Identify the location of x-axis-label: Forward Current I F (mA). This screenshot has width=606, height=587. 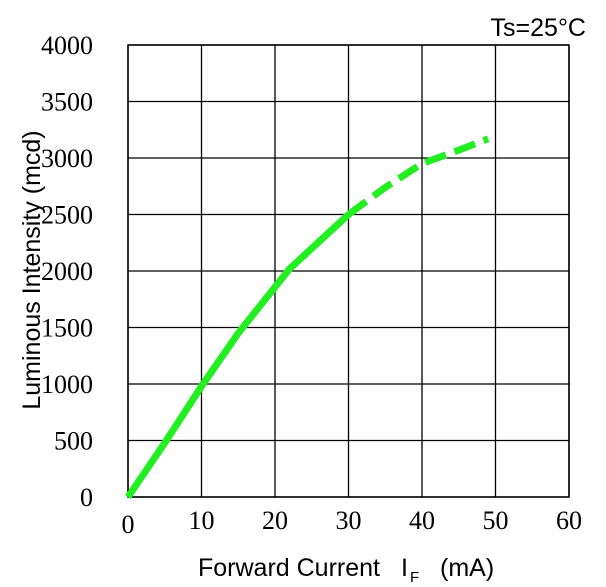
(346, 570).